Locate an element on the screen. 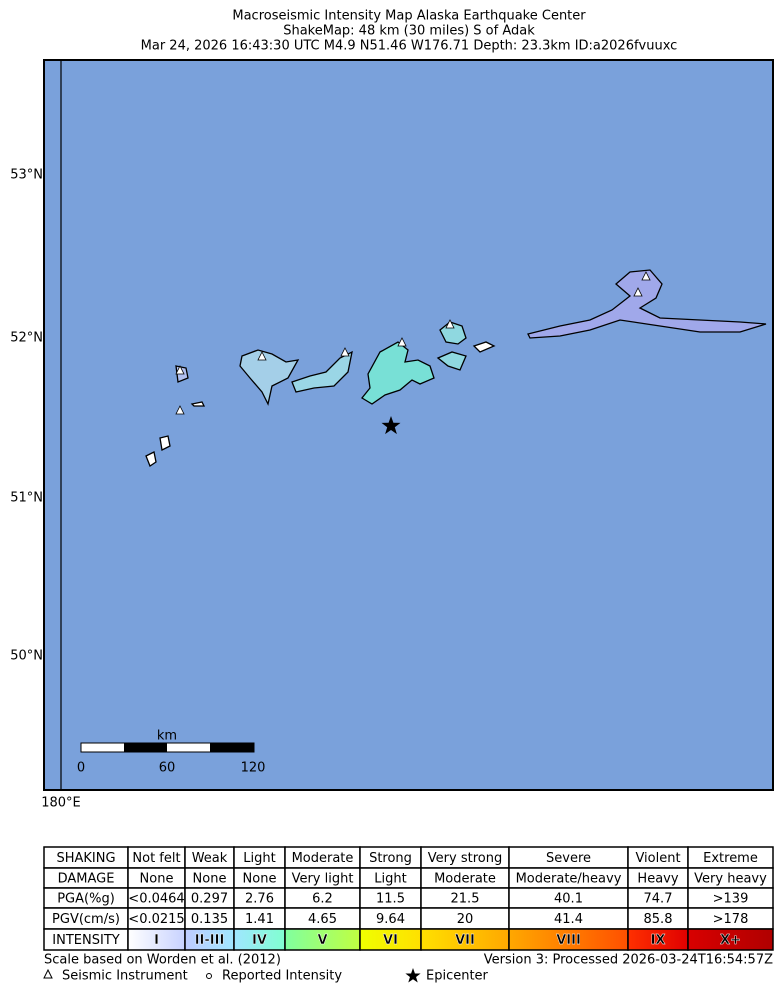 The height and width of the screenshot is (1001, 783). lat-label: 52°N is located at coordinates (26, 338).